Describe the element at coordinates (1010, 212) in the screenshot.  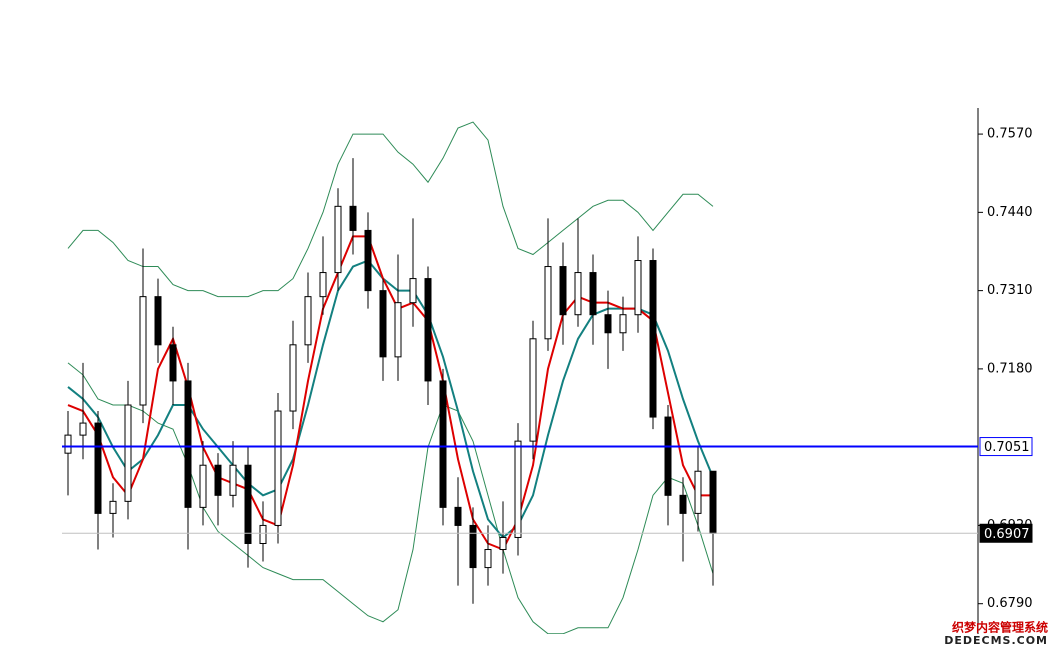
I see `y-tick-label: 0.7440` at that location.